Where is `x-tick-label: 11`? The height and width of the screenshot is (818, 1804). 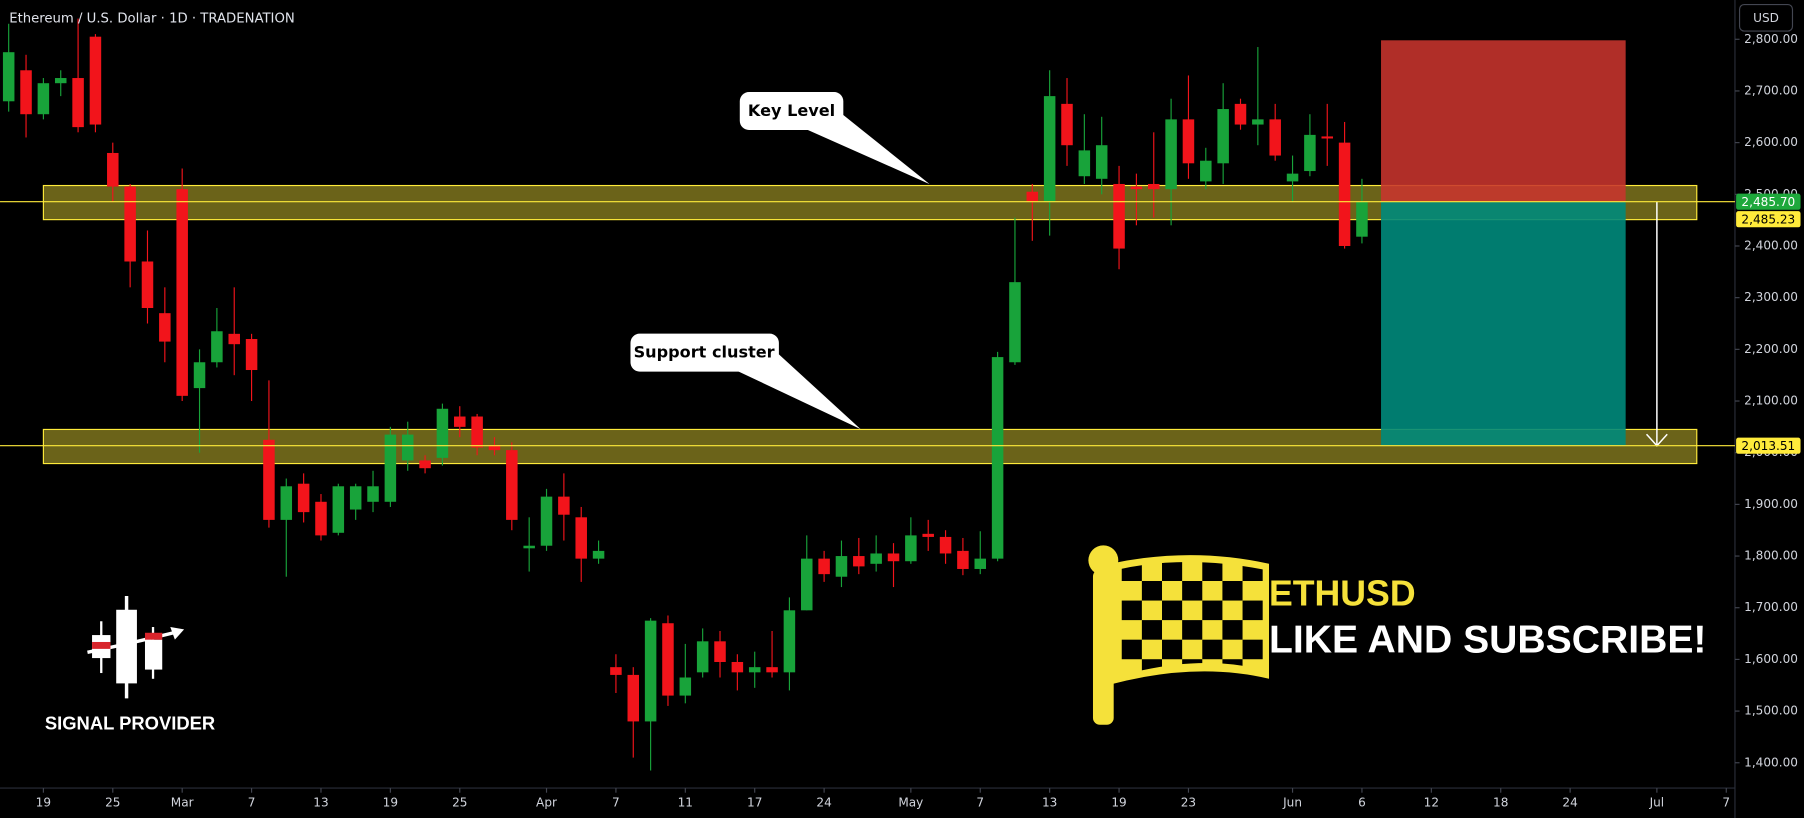
x-tick-label: 11 is located at coordinates (685, 803).